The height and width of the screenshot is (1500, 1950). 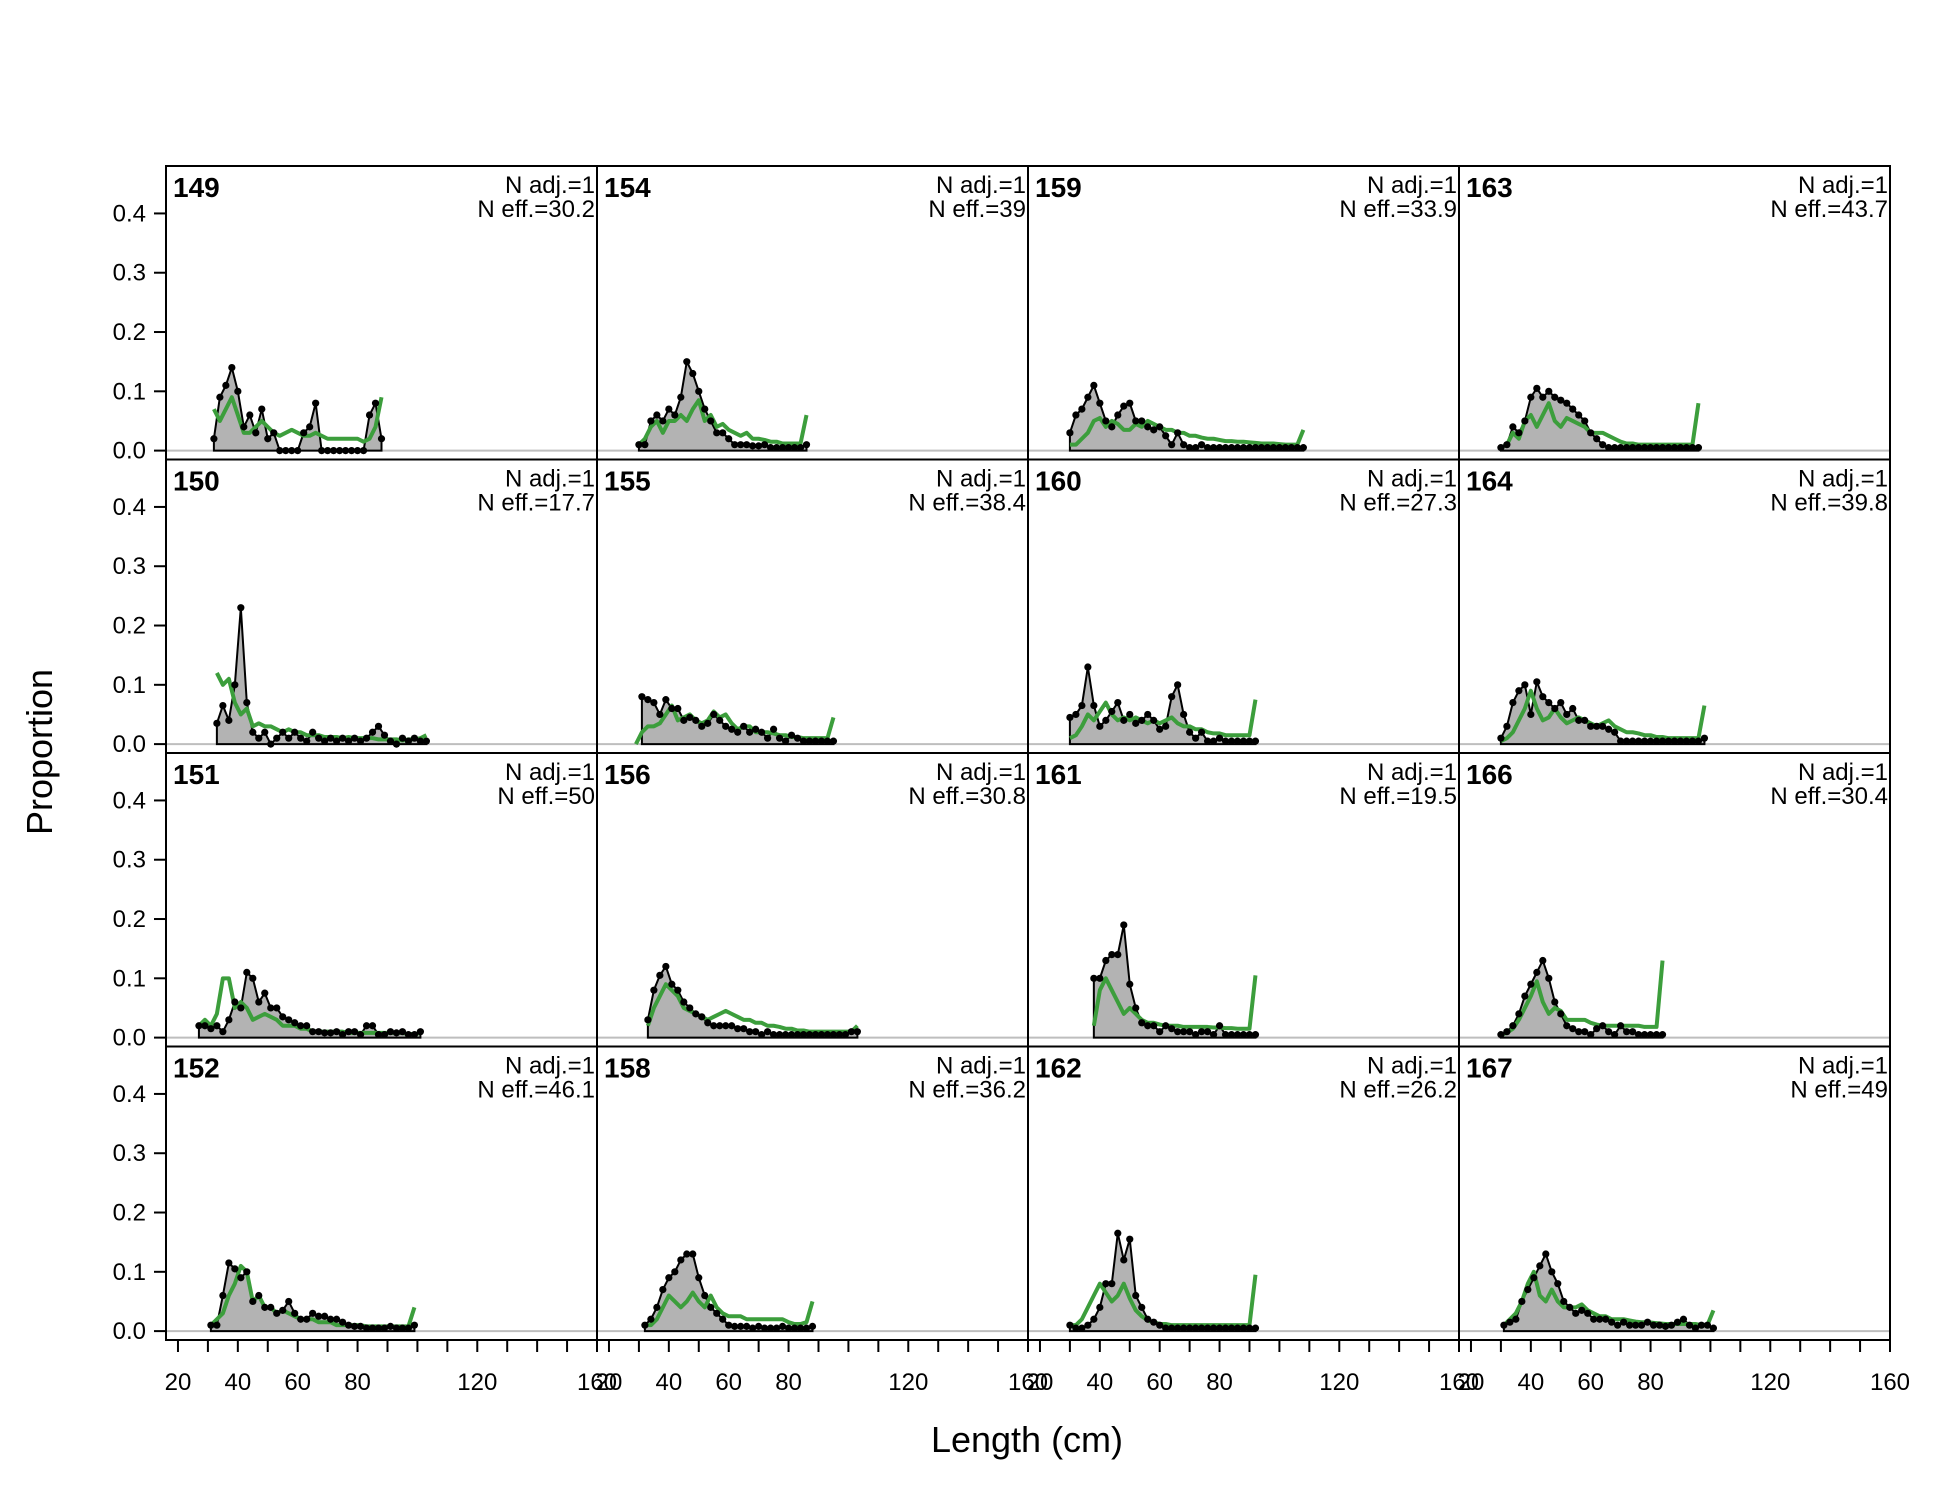 What do you see at coordinates (1398, 796) in the screenshot?
I see `n-eff-label: N eff.=19.5` at bounding box center [1398, 796].